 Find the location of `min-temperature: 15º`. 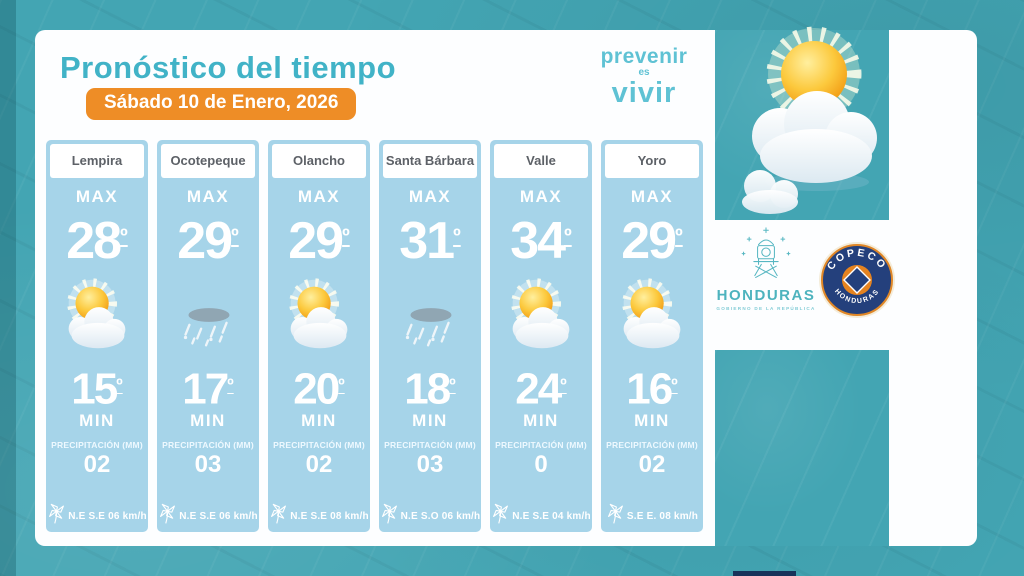

min-temperature: 15º is located at coordinates (97, 387).